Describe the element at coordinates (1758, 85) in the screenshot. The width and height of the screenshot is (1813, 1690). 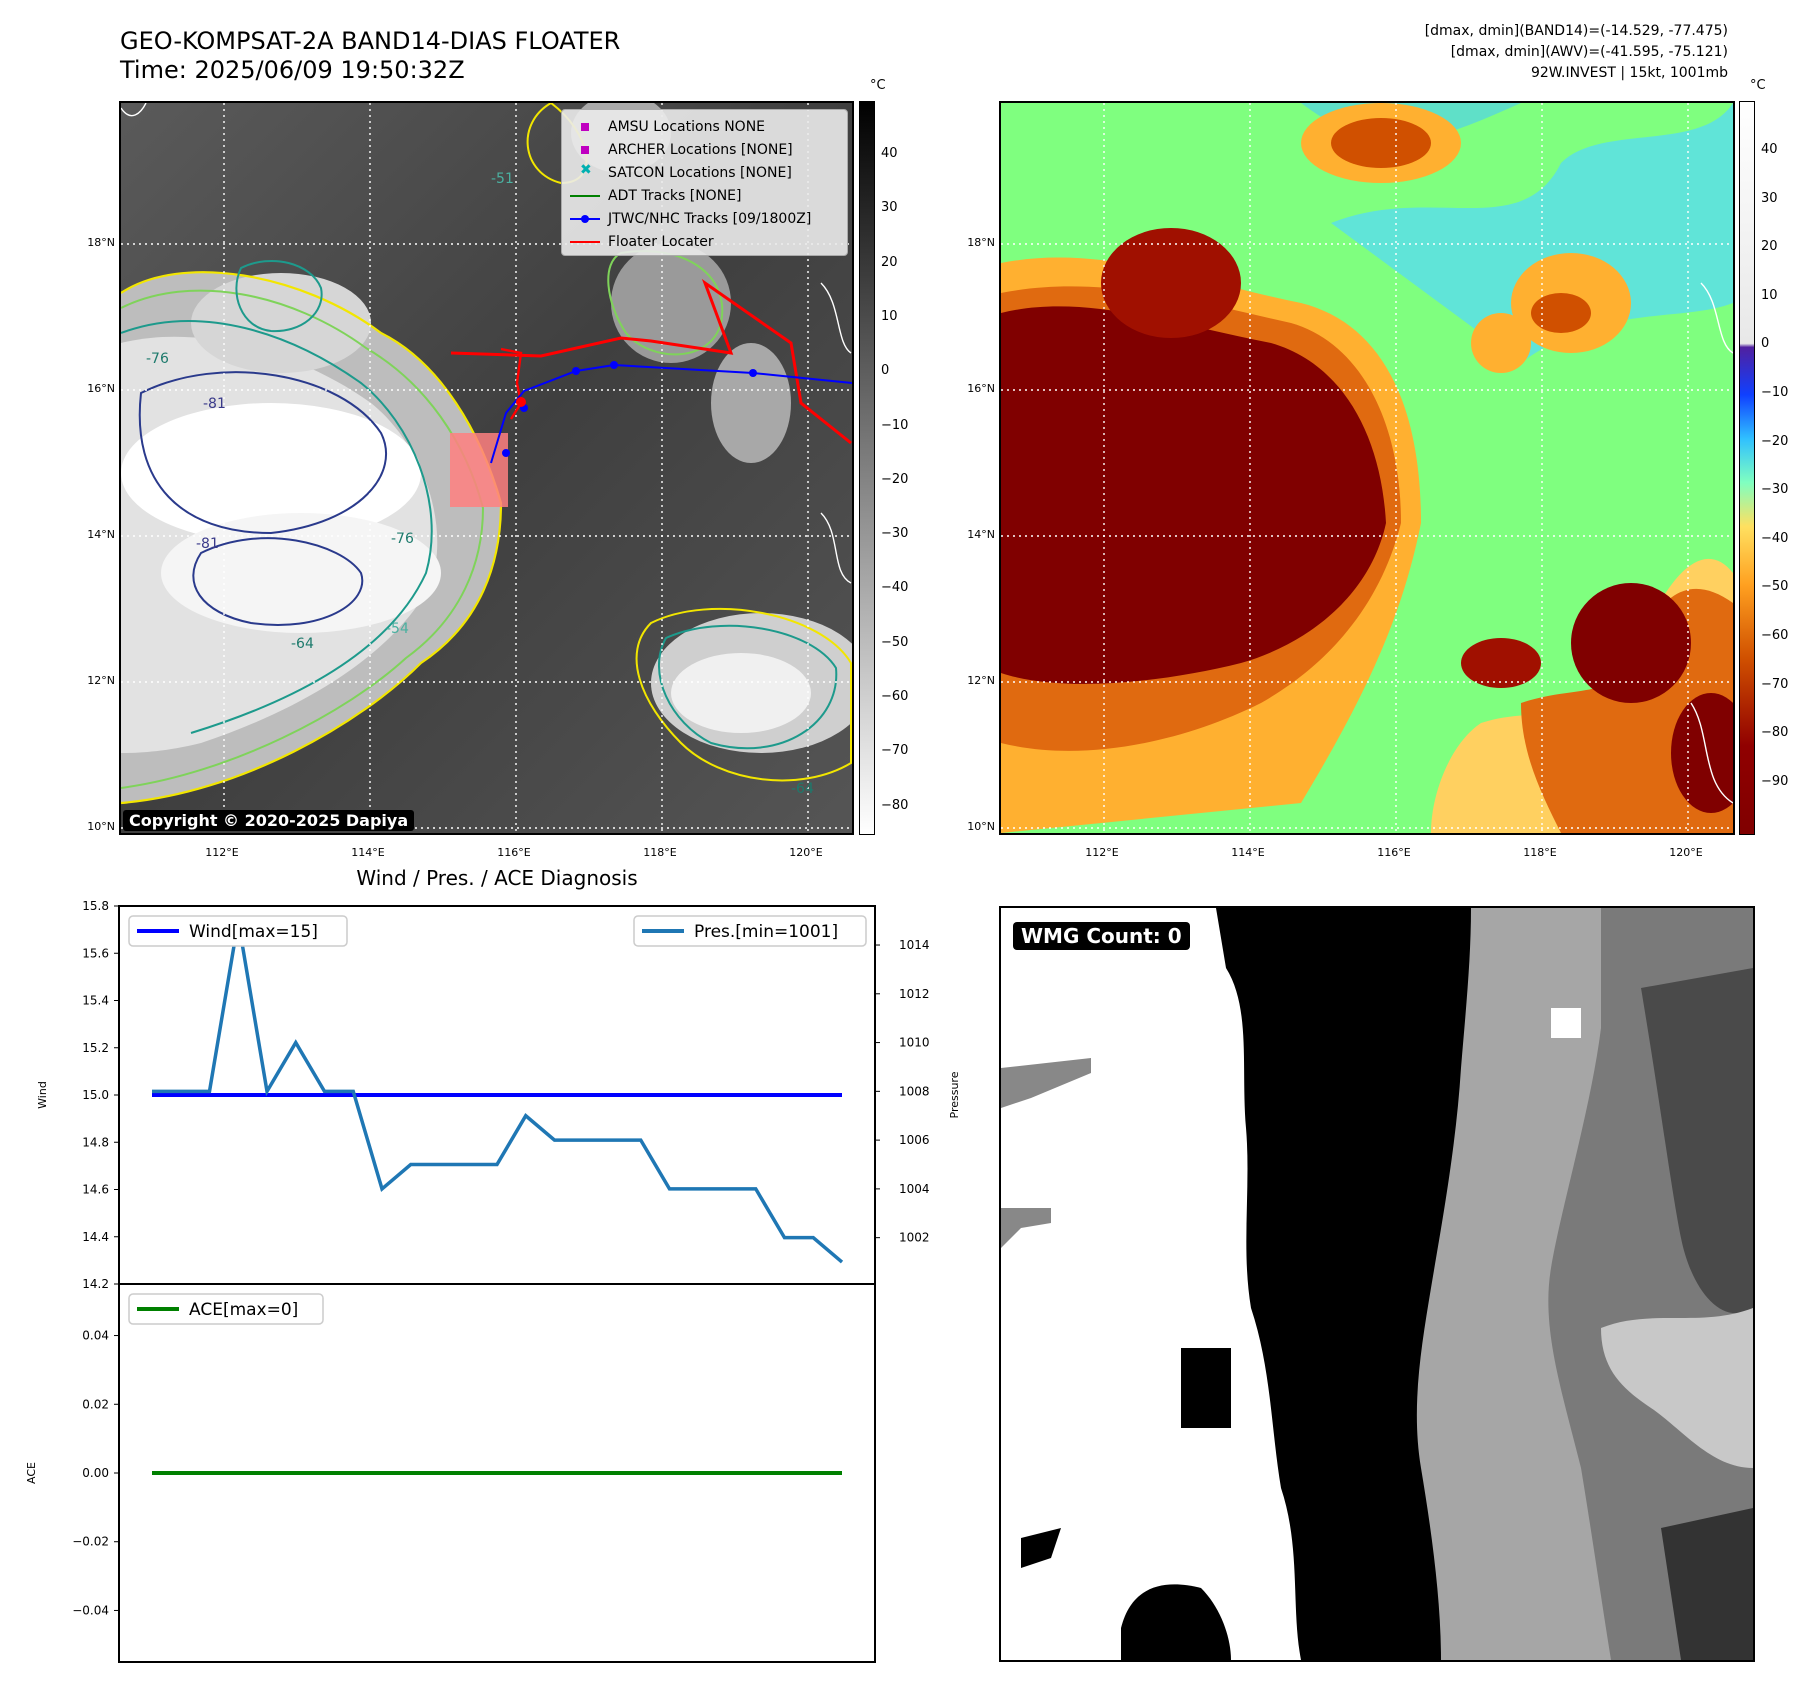
I see `colorbar-color-unit: °C` at that location.